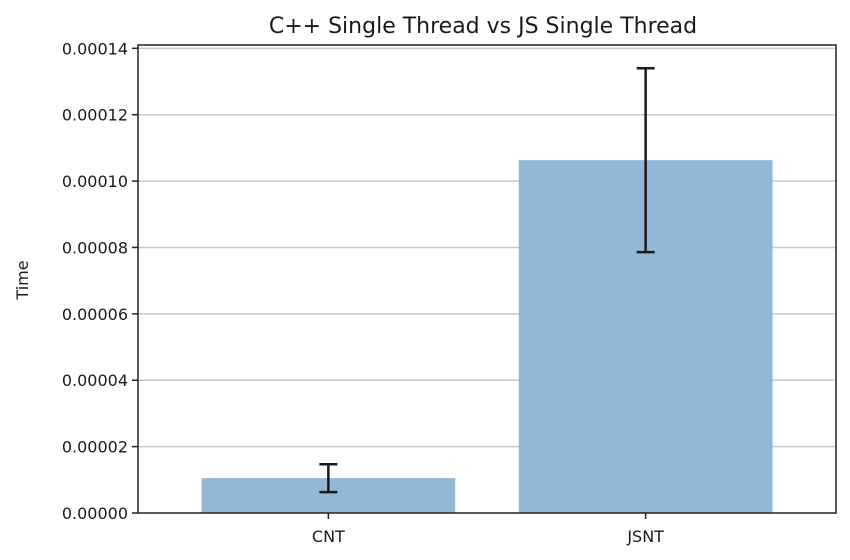  I want to click on x-tick-layer: CNT JSNT, so click(488, 529).